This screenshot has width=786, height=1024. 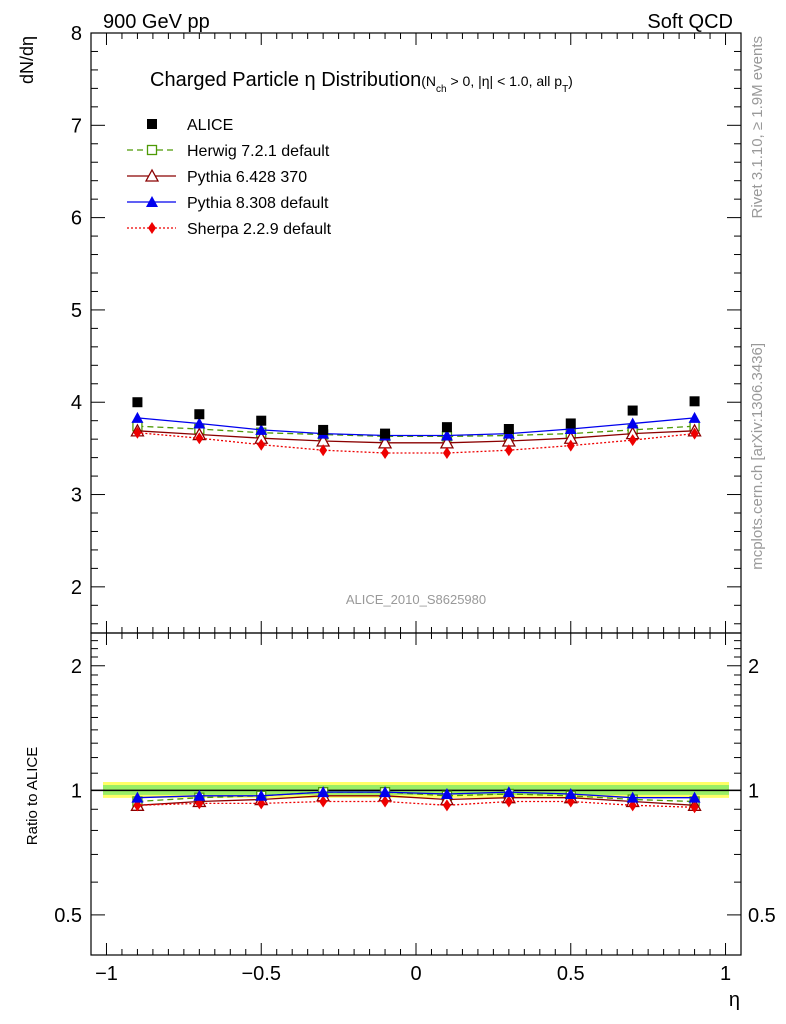 I want to click on ratio-ylabel: Ratio to ALICE, so click(x=32, y=796).